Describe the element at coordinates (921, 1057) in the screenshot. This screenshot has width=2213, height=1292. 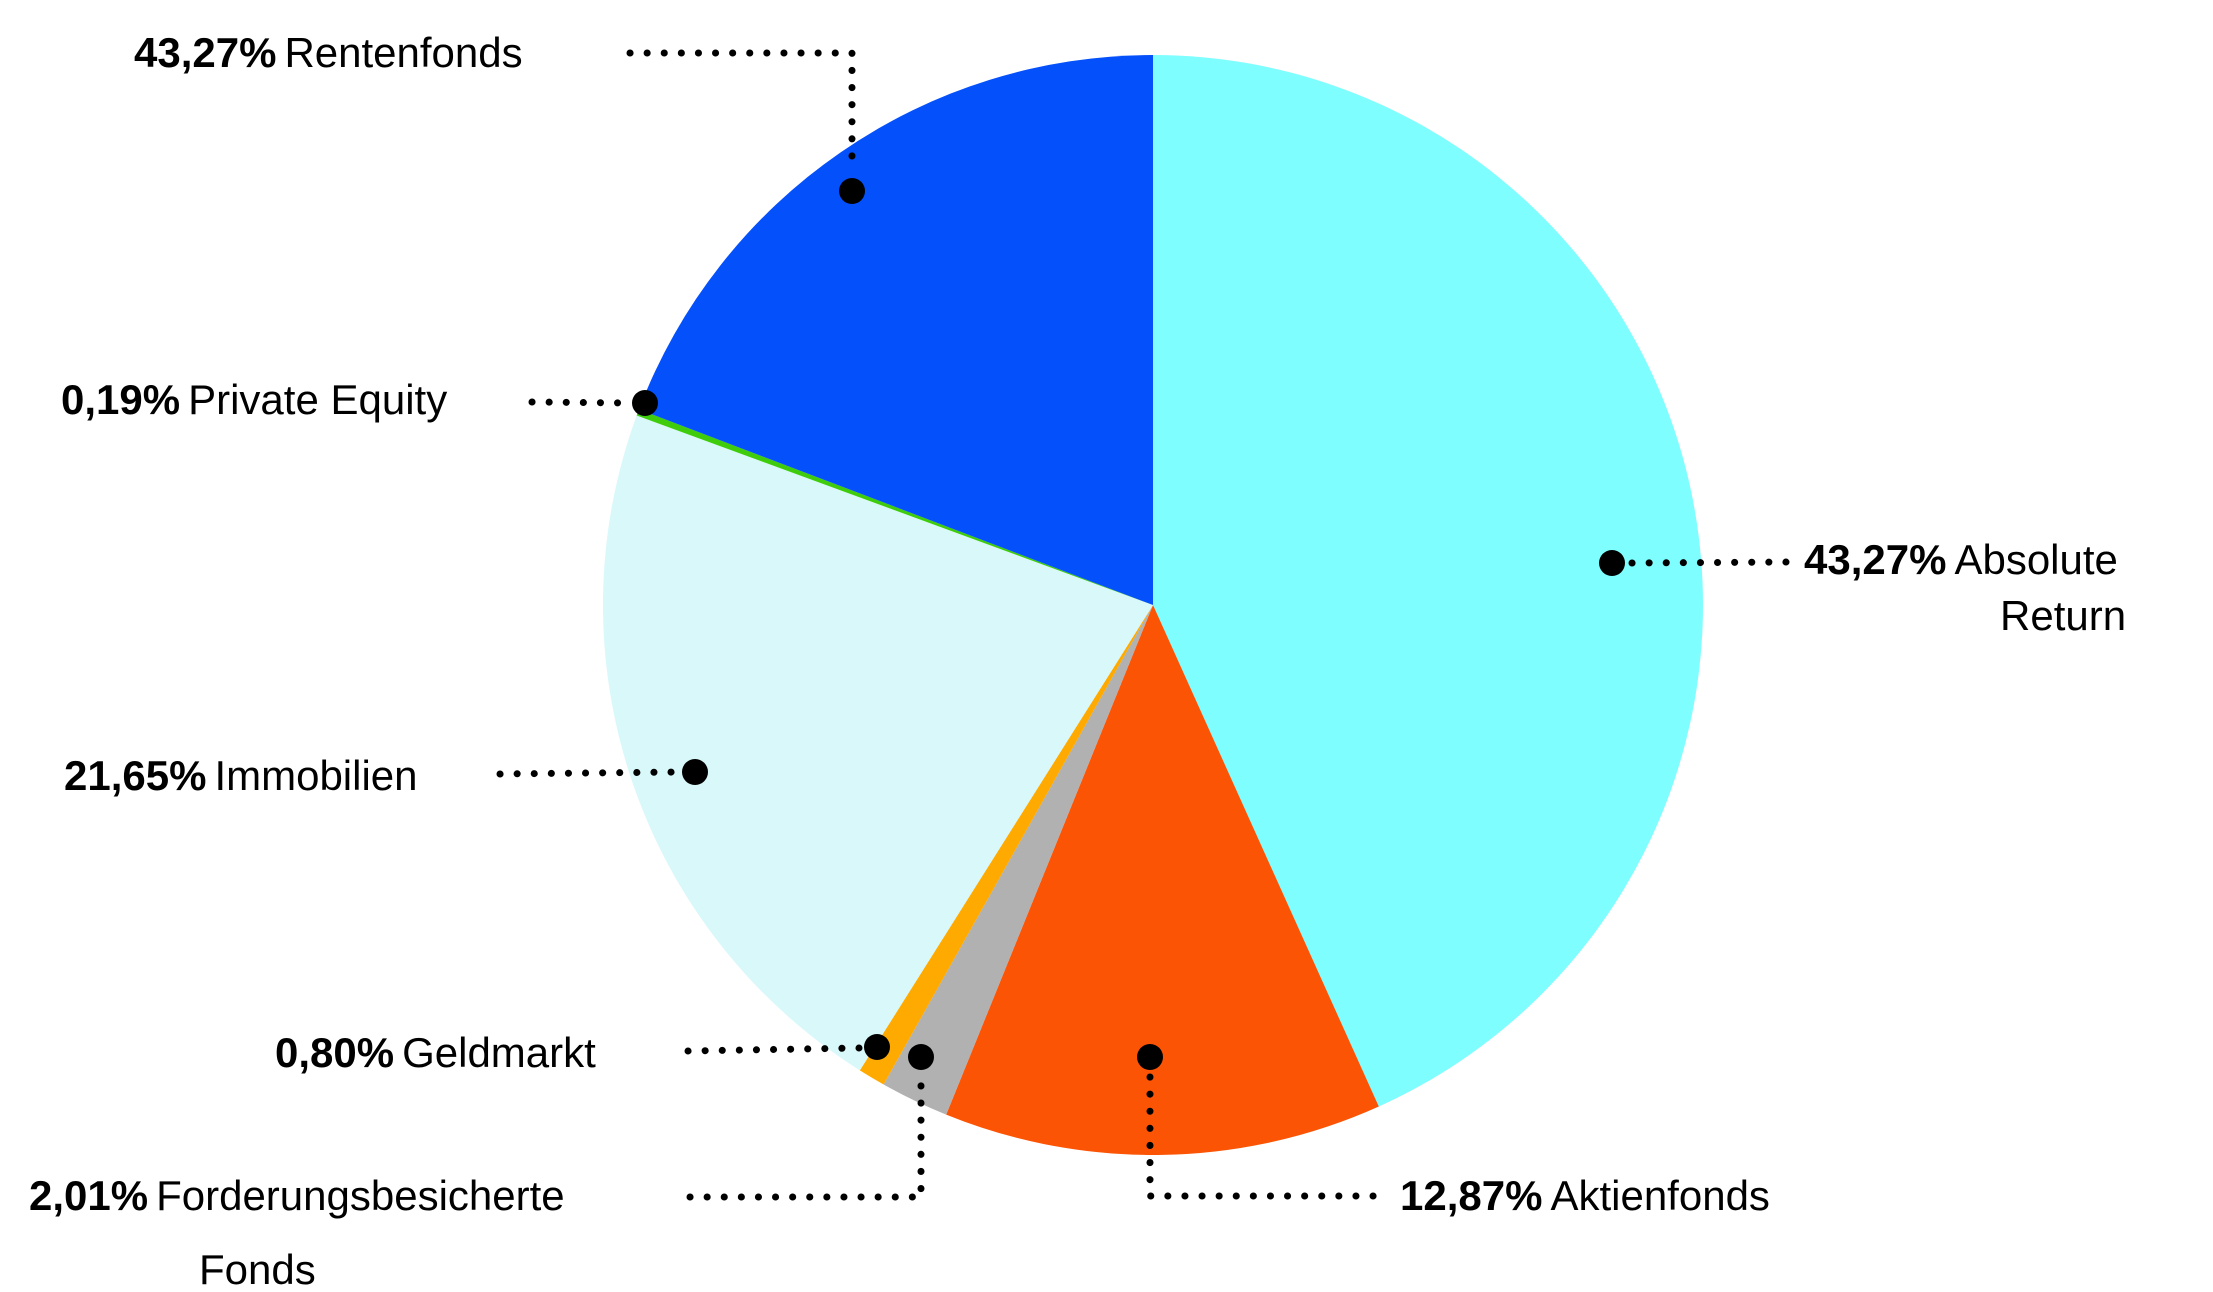
I see `leader-dot-forderungsbesicherte` at that location.